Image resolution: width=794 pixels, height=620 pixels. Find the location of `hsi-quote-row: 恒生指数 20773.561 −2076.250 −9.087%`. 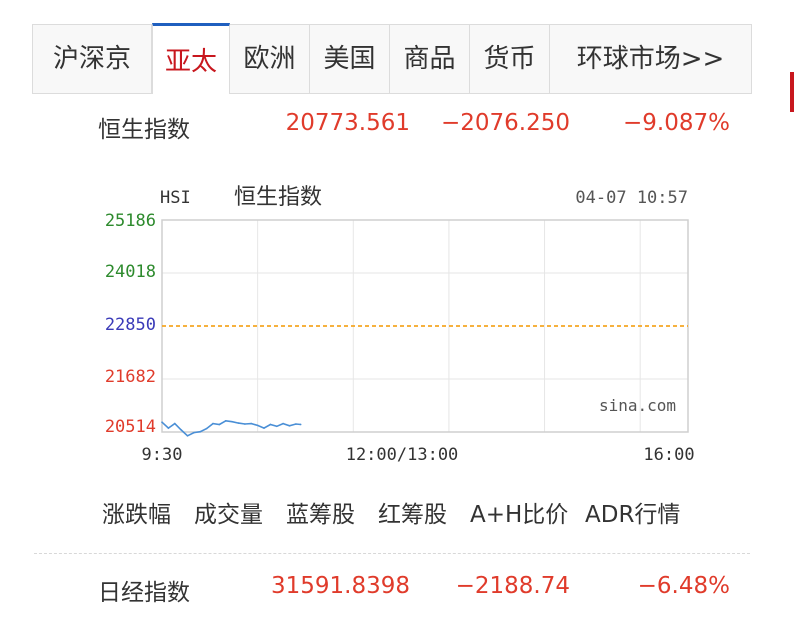

hsi-quote-row: 恒生指数 20773.561 −2076.250 −9.087% is located at coordinates (397, 130).